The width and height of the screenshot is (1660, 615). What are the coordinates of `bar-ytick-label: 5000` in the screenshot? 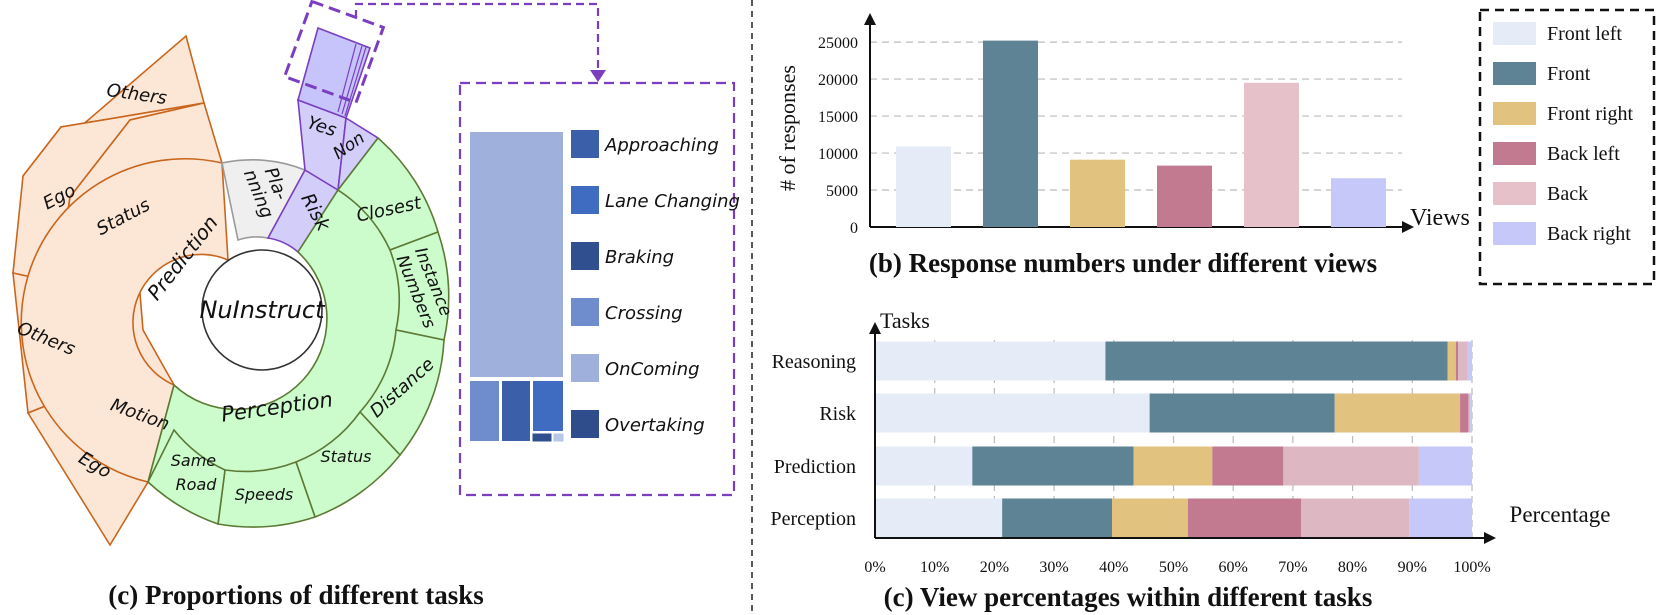 It's located at (842, 191).